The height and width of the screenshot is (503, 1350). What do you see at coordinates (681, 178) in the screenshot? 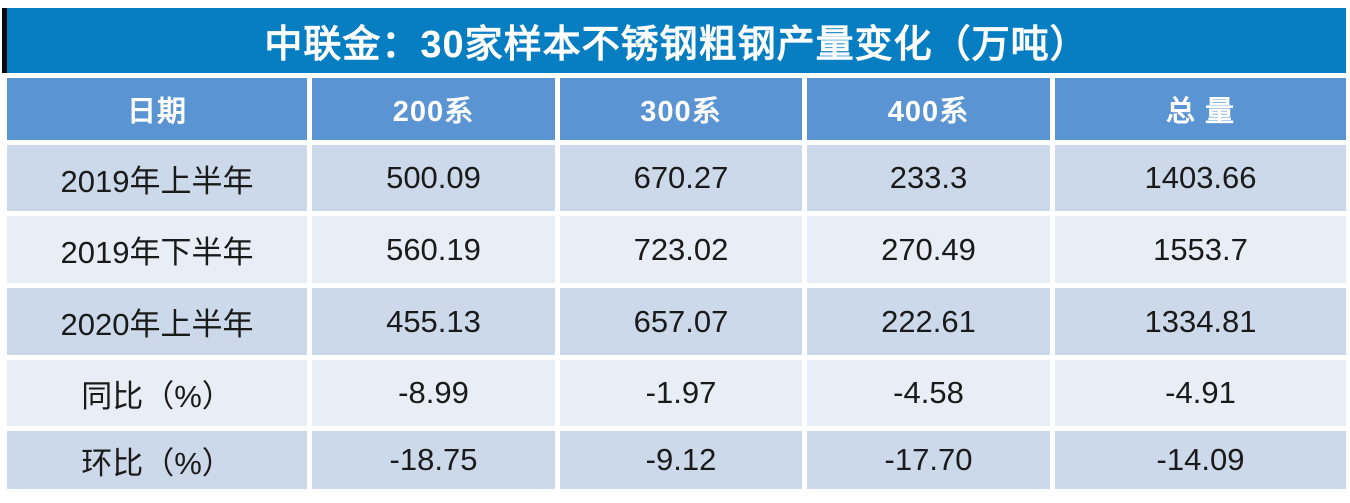
I see `table-cell: 670.27` at bounding box center [681, 178].